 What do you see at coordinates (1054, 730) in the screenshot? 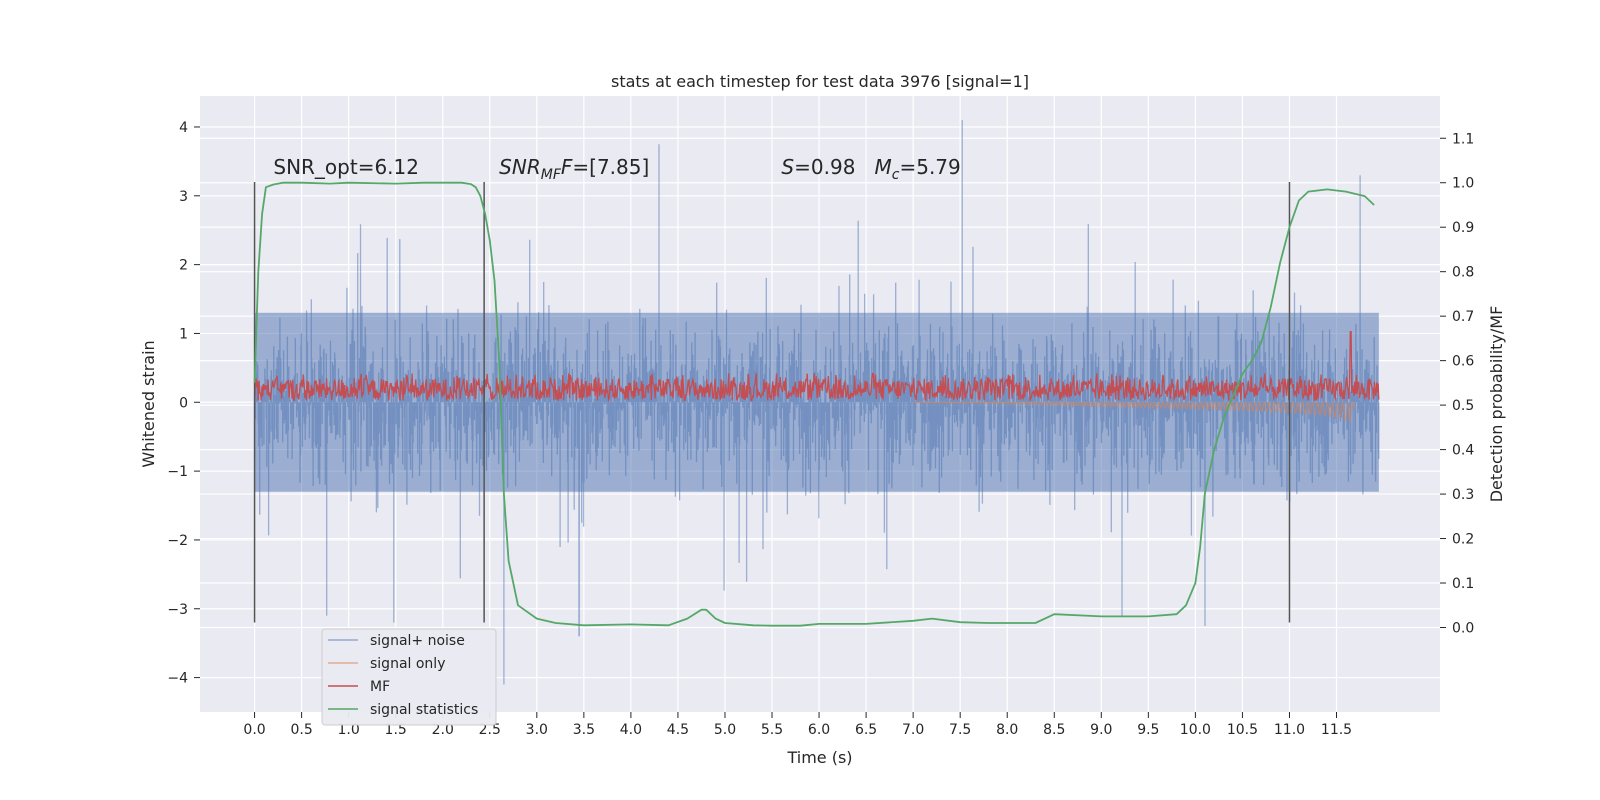
I see `x-tick-label-17: 8.5` at bounding box center [1054, 730].